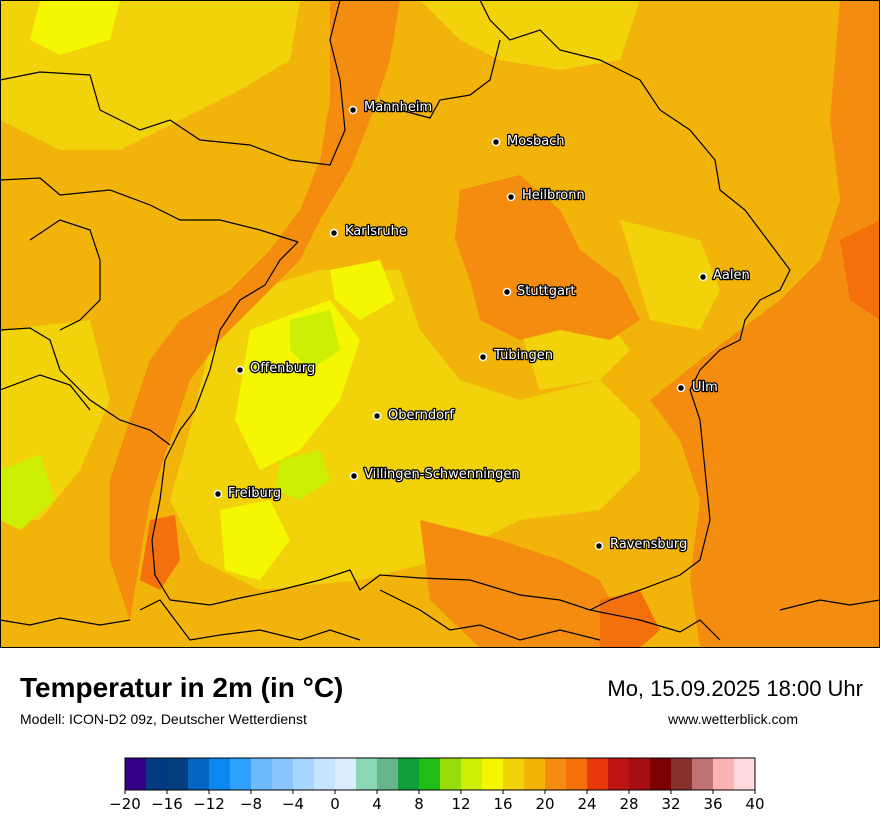 This screenshot has width=880, height=835. Describe the element at coordinates (546, 291) in the screenshot. I see `city-label: Stuttgart` at that location.